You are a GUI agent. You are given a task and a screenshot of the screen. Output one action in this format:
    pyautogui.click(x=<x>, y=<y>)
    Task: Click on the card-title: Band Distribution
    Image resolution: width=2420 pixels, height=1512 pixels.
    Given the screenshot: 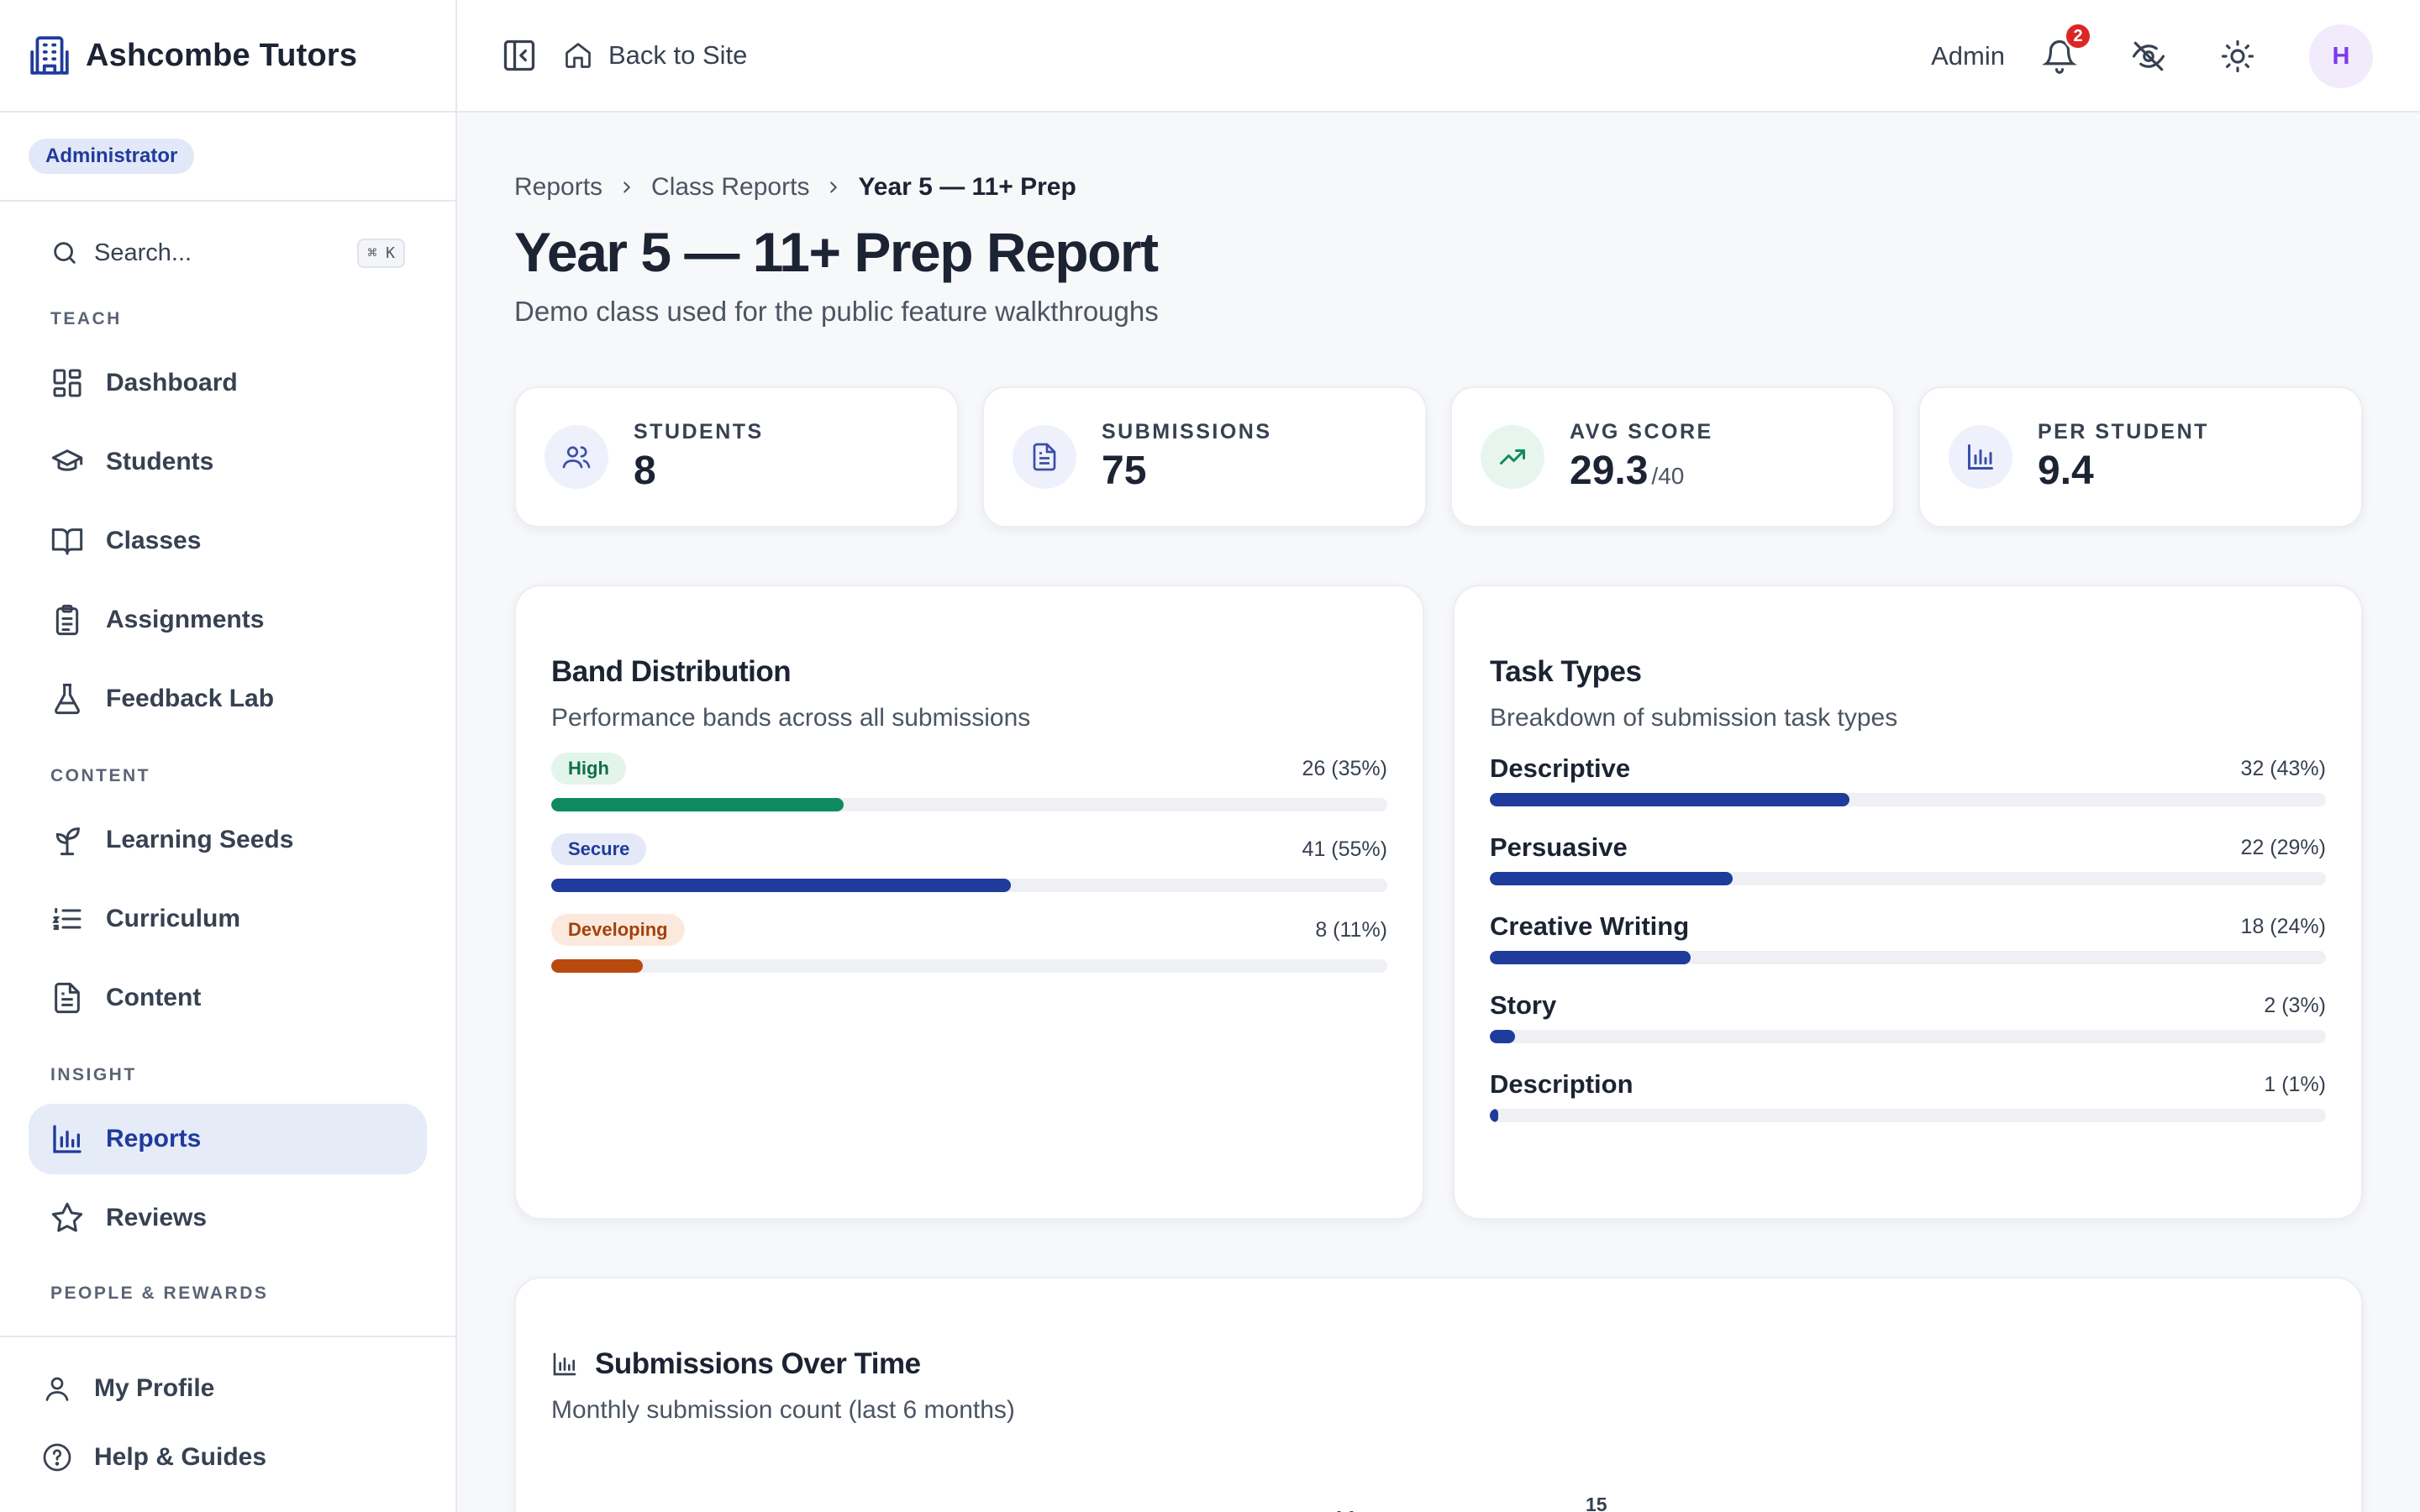 What is the action you would take?
    pyautogui.click(x=672, y=671)
    